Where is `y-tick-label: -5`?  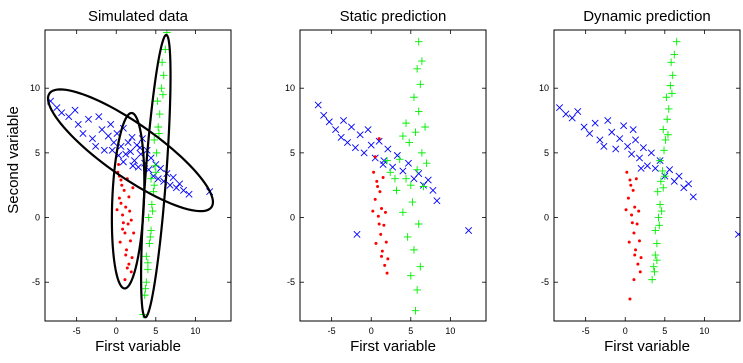
y-tick-label: -5 is located at coordinates (36, 282).